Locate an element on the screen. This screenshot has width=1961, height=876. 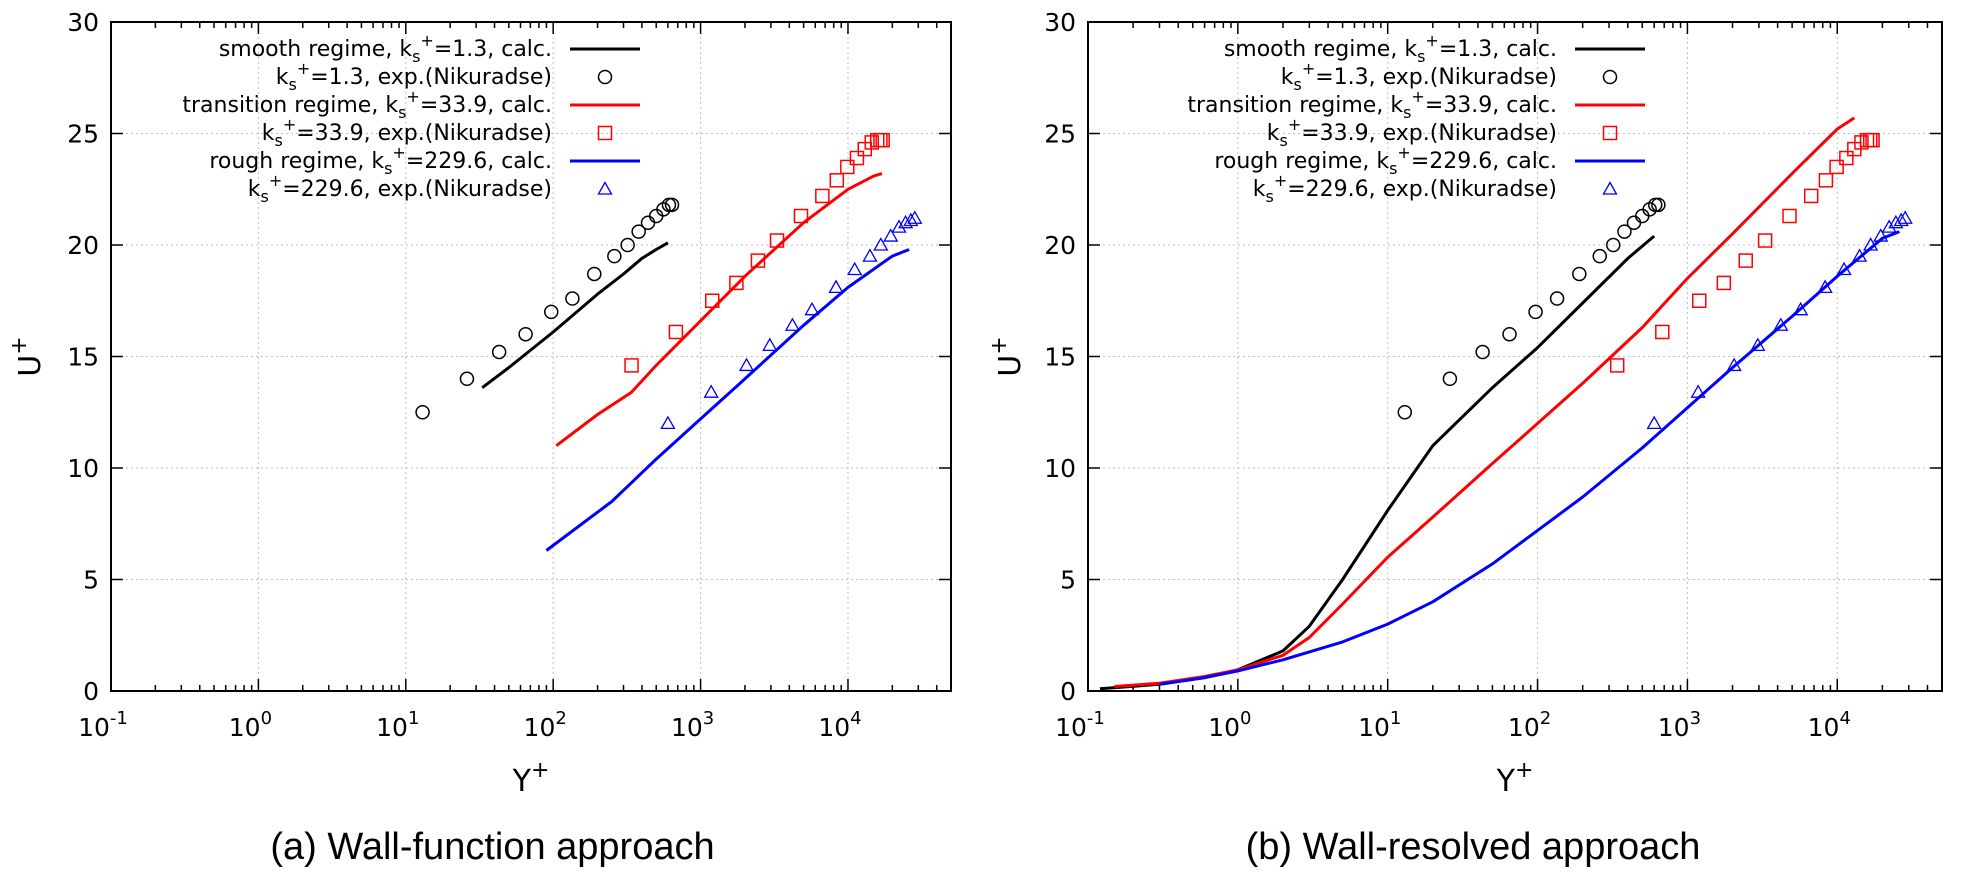
y-tick-label-3: 15 is located at coordinates (1060, 357).